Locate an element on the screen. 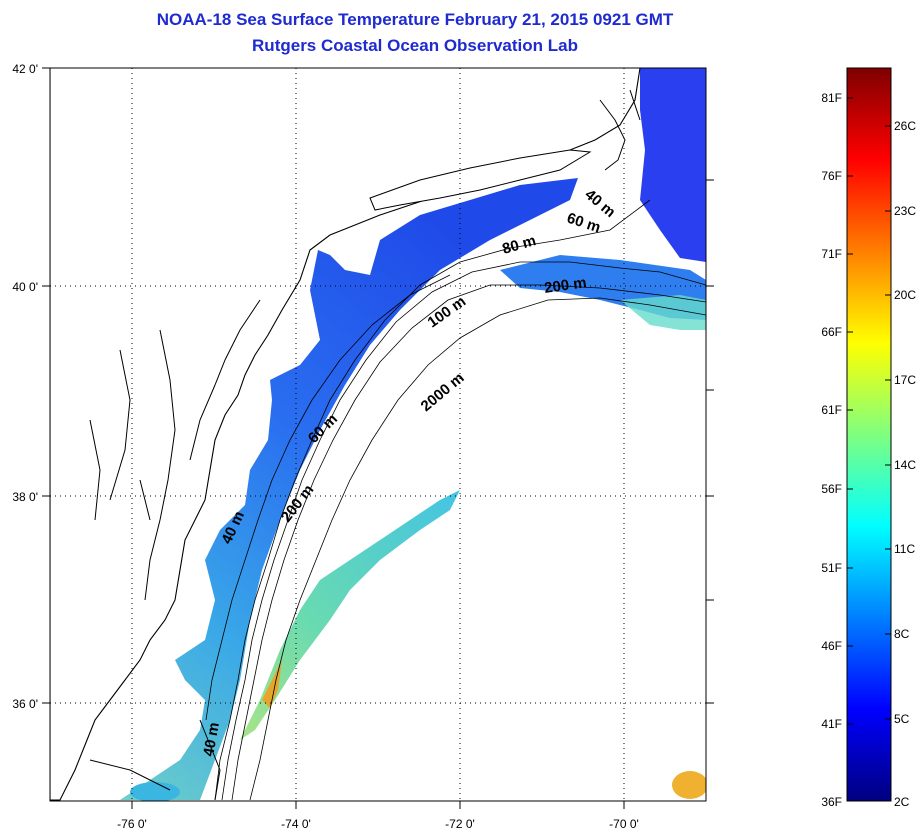 The height and width of the screenshot is (832, 920). chesapeake-bay is located at coordinates (132, 465).